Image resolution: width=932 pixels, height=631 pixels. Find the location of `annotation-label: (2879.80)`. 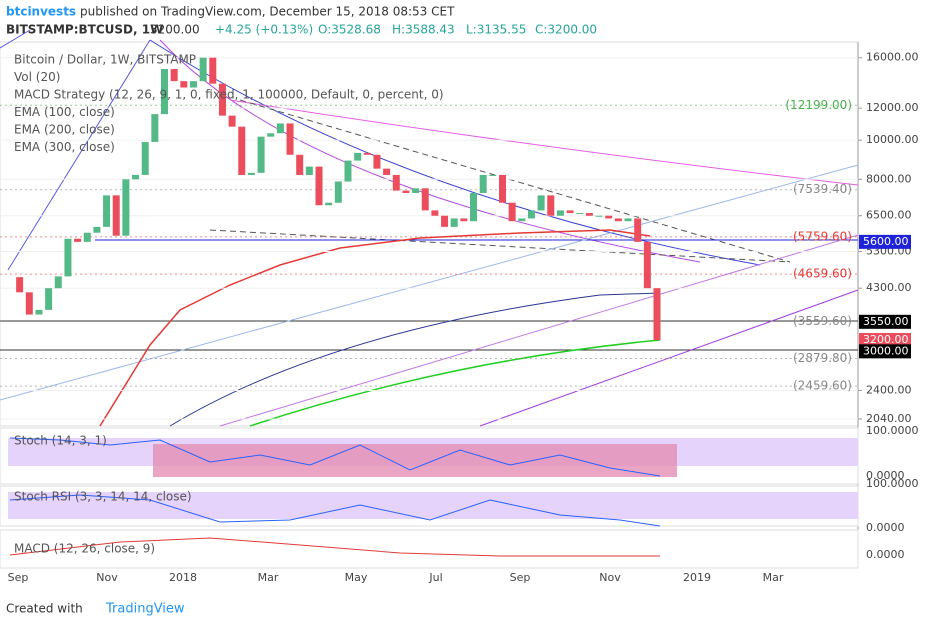

annotation-label: (2879.80) is located at coordinates (822, 358).